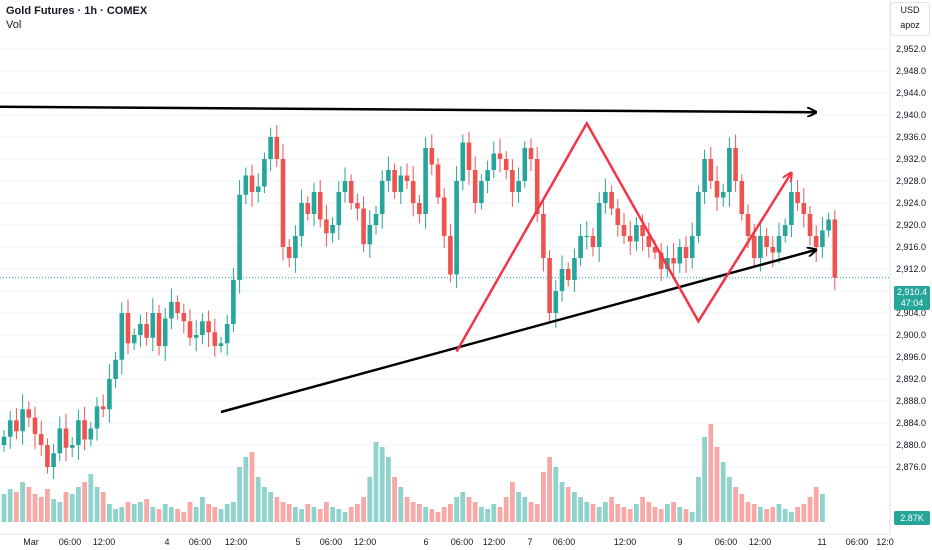  I want to click on price-tick-label: 2,924.0, so click(911, 203).